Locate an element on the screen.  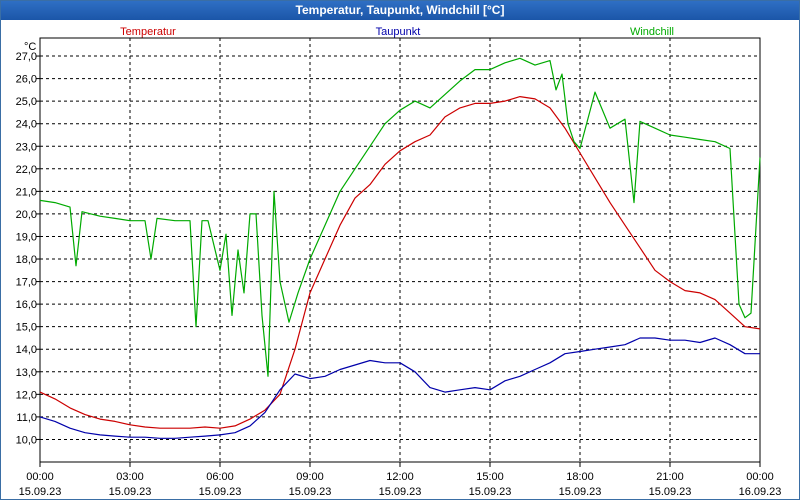
legend-taupunkt: Taupunkt is located at coordinates (398, 32).